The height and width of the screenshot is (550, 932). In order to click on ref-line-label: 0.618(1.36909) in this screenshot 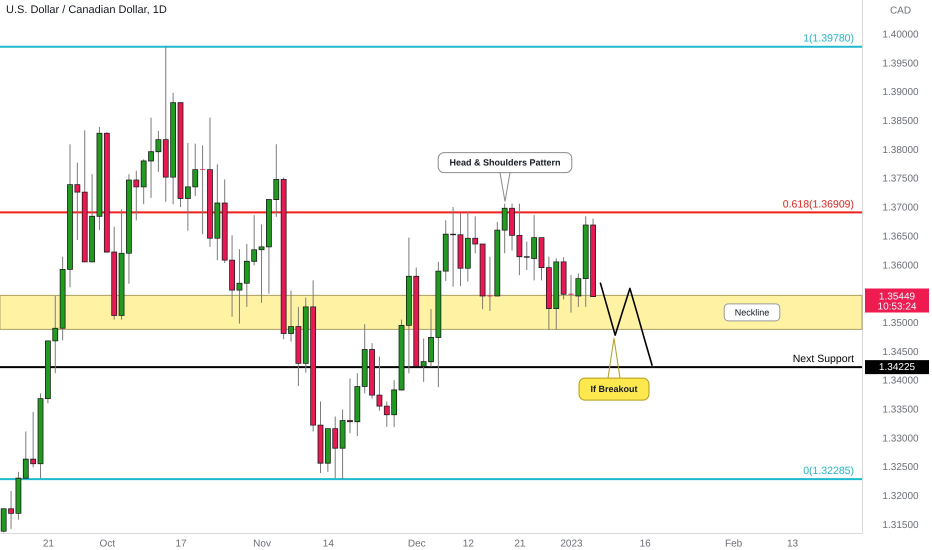, I will do `click(818, 204)`.